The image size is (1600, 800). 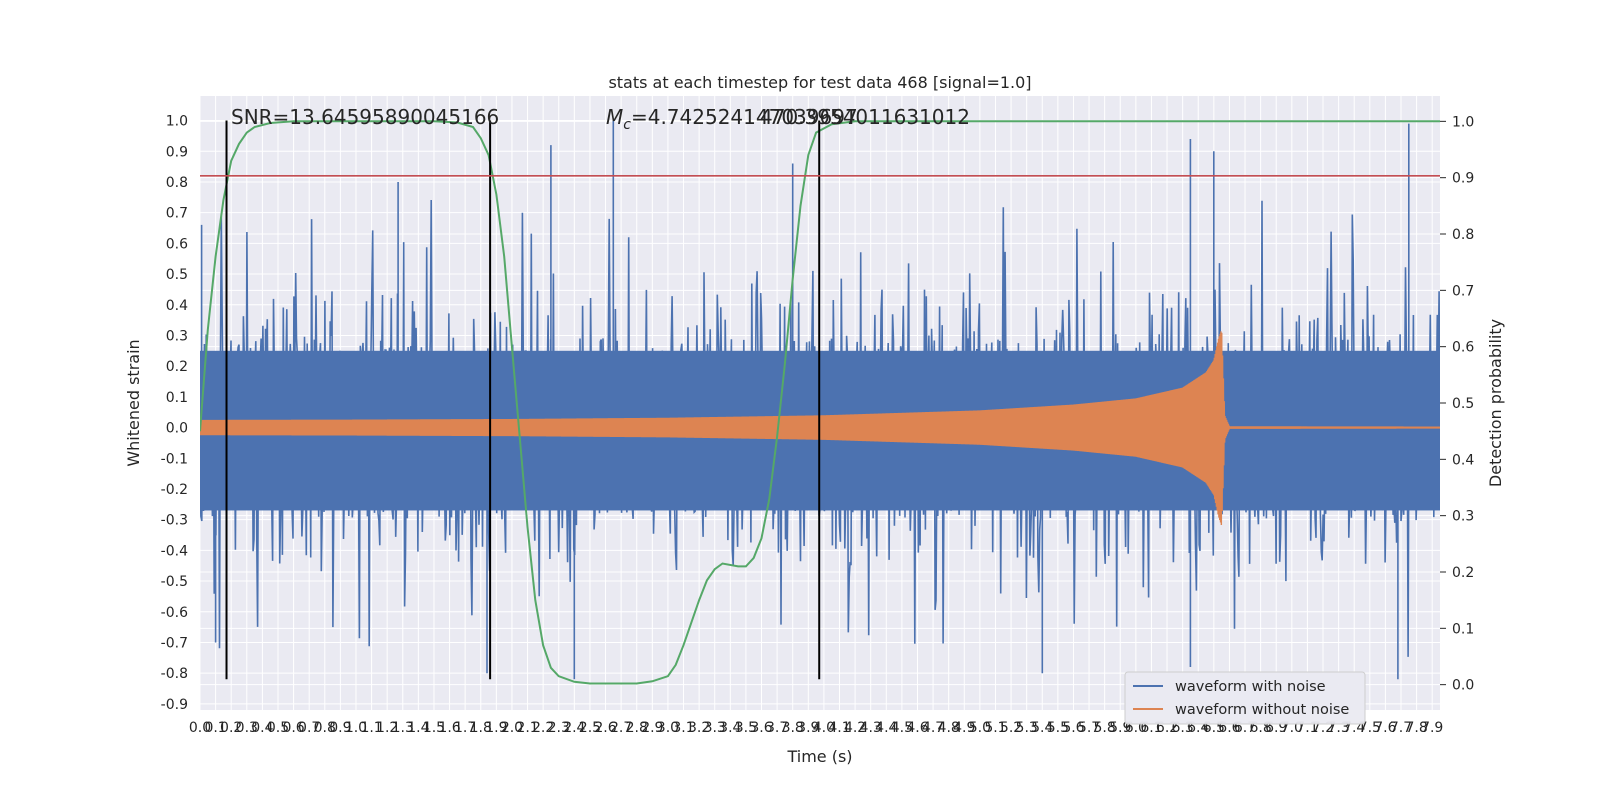 What do you see at coordinates (403, 728) in the screenshot?
I see `x-tick-label: 1.3` at bounding box center [403, 728].